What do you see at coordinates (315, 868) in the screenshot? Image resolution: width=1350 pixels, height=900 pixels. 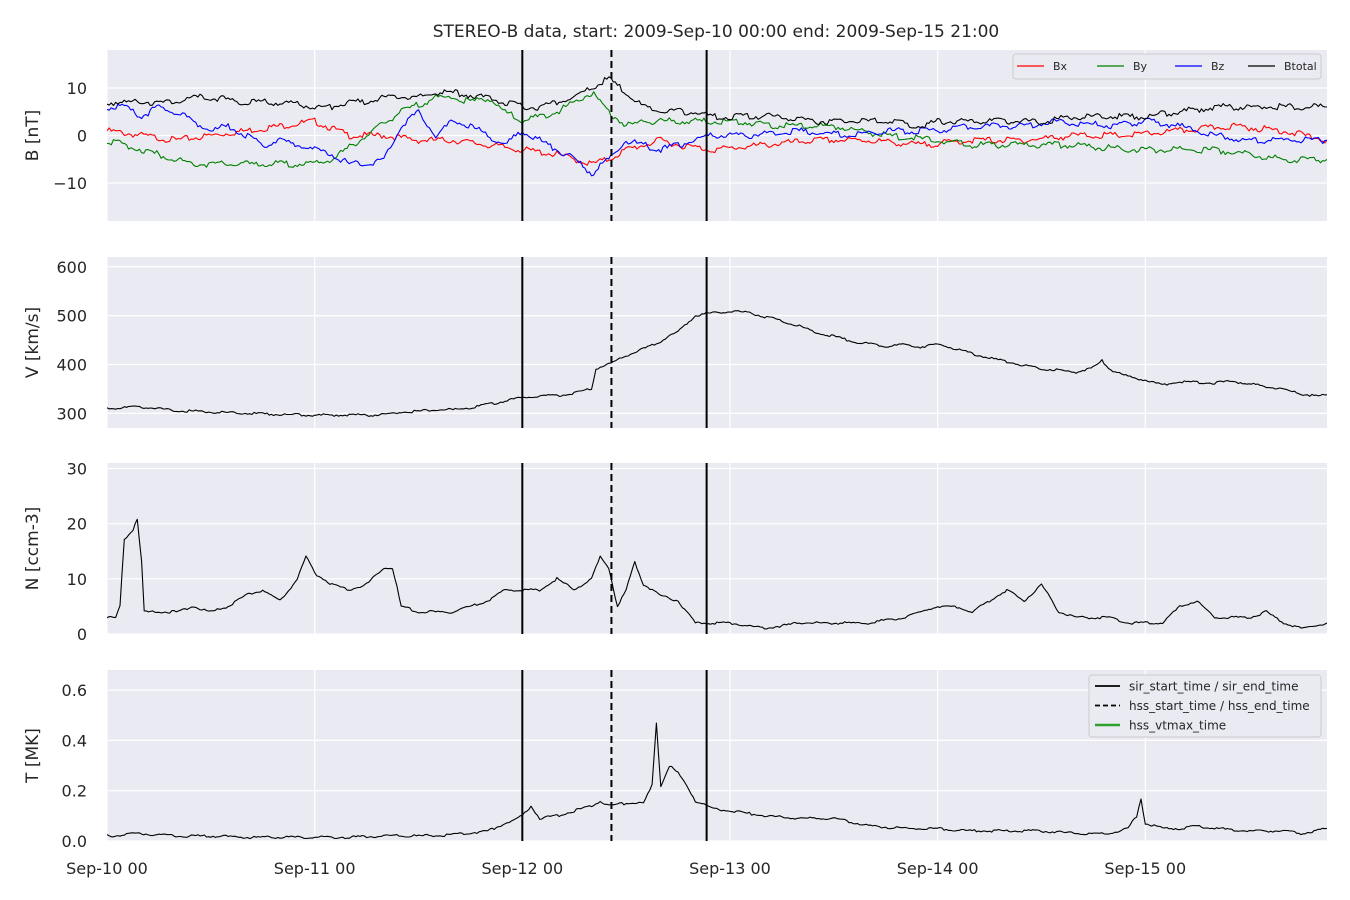 I see `x-tick-label: Sep-11 00` at bounding box center [315, 868].